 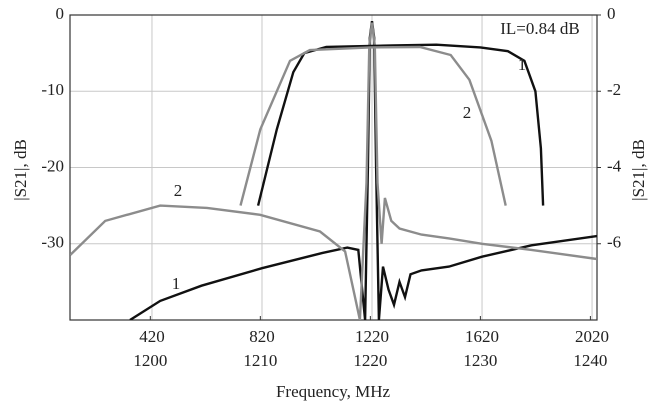 What do you see at coordinates (638, 170) in the screenshot?
I see `y2-axis-label: |S21|, dB` at bounding box center [638, 170].